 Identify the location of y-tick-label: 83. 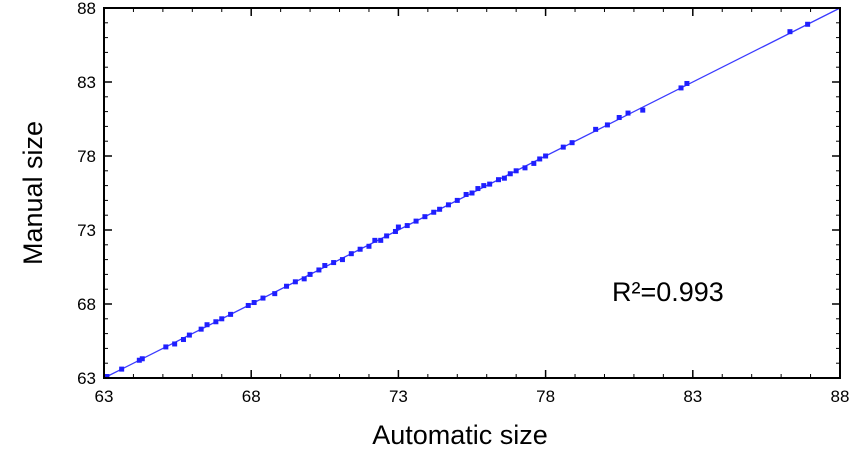
(86, 82).